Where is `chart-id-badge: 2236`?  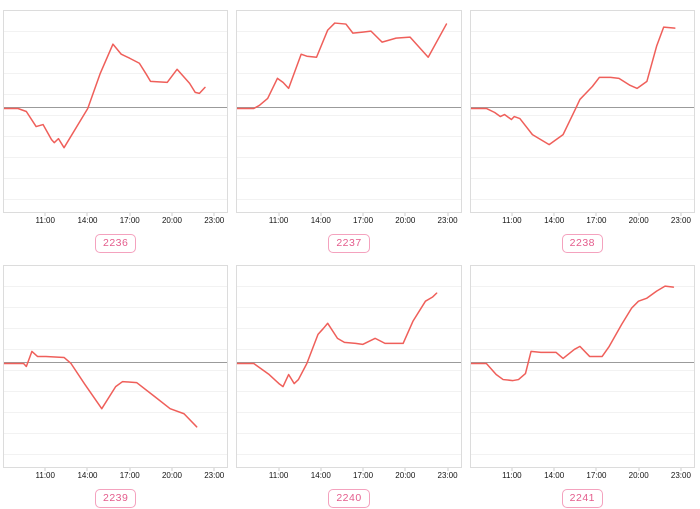 chart-id-badge: 2236 is located at coordinates (115, 243).